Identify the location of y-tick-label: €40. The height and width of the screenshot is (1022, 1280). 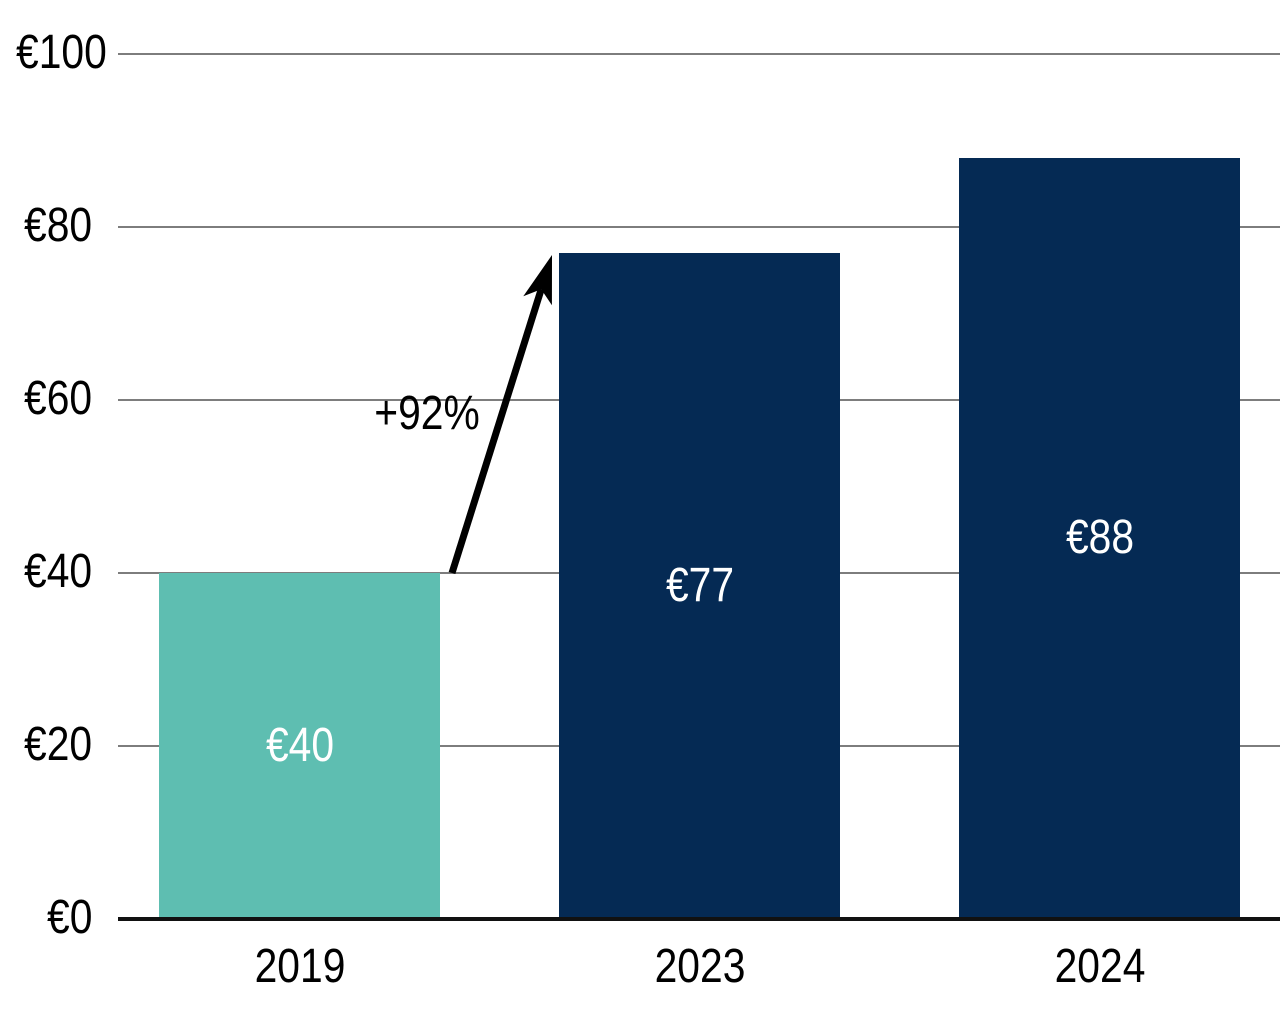
(57, 572).